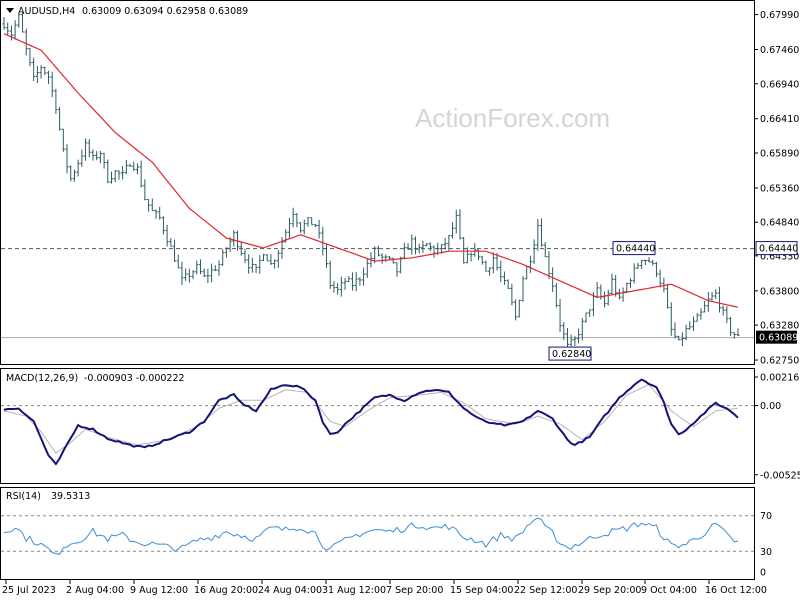 Image resolution: width=800 pixels, height=600 pixels. I want to click on rsi-value: 39.5313, so click(70, 496).